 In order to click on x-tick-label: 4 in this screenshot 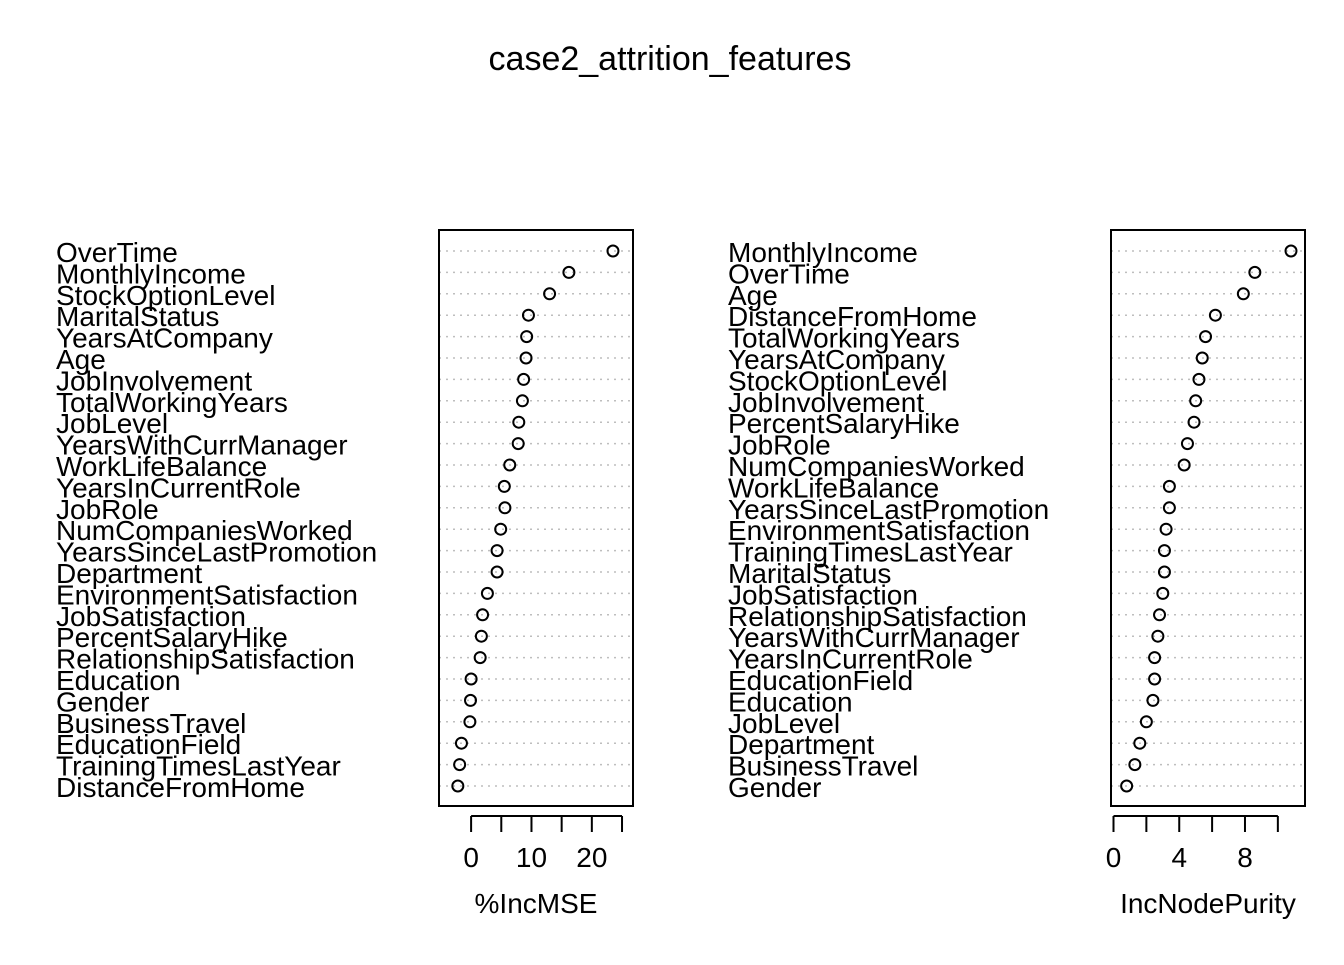, I will do `click(1179, 857)`.